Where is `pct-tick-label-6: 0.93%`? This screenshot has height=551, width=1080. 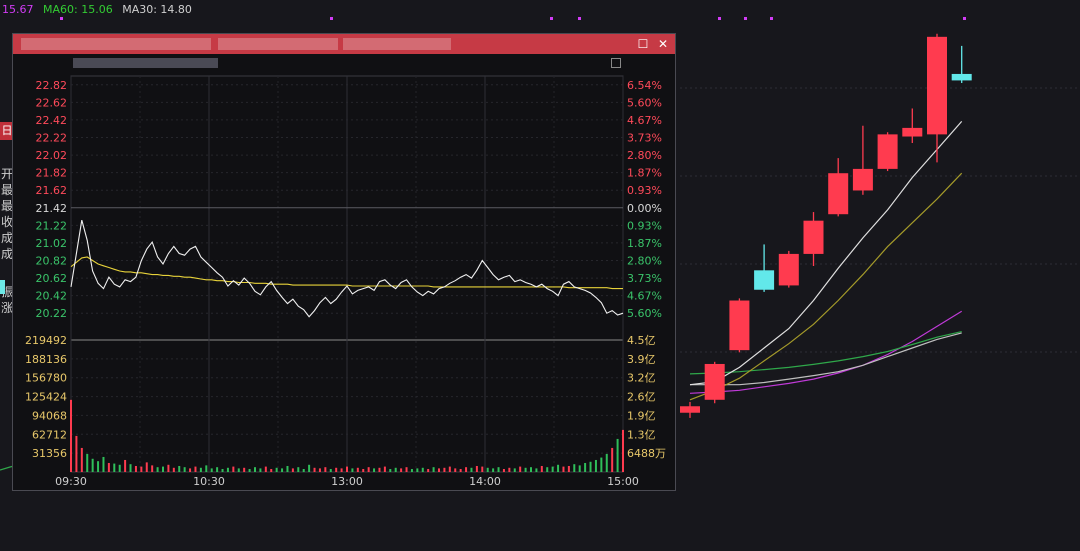
pct-tick-label-6: 0.93% is located at coordinates (644, 190).